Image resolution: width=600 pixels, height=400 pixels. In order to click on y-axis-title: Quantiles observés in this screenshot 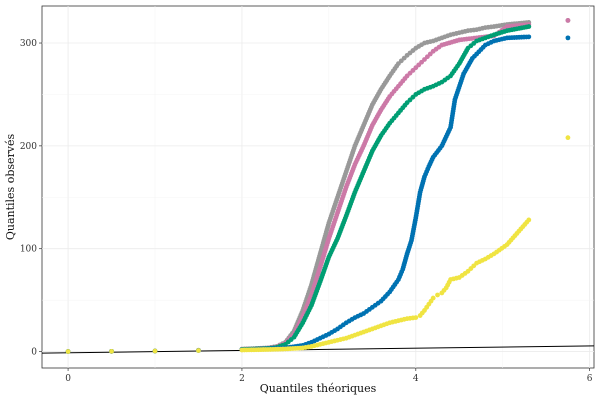, I will do `click(10, 187)`.